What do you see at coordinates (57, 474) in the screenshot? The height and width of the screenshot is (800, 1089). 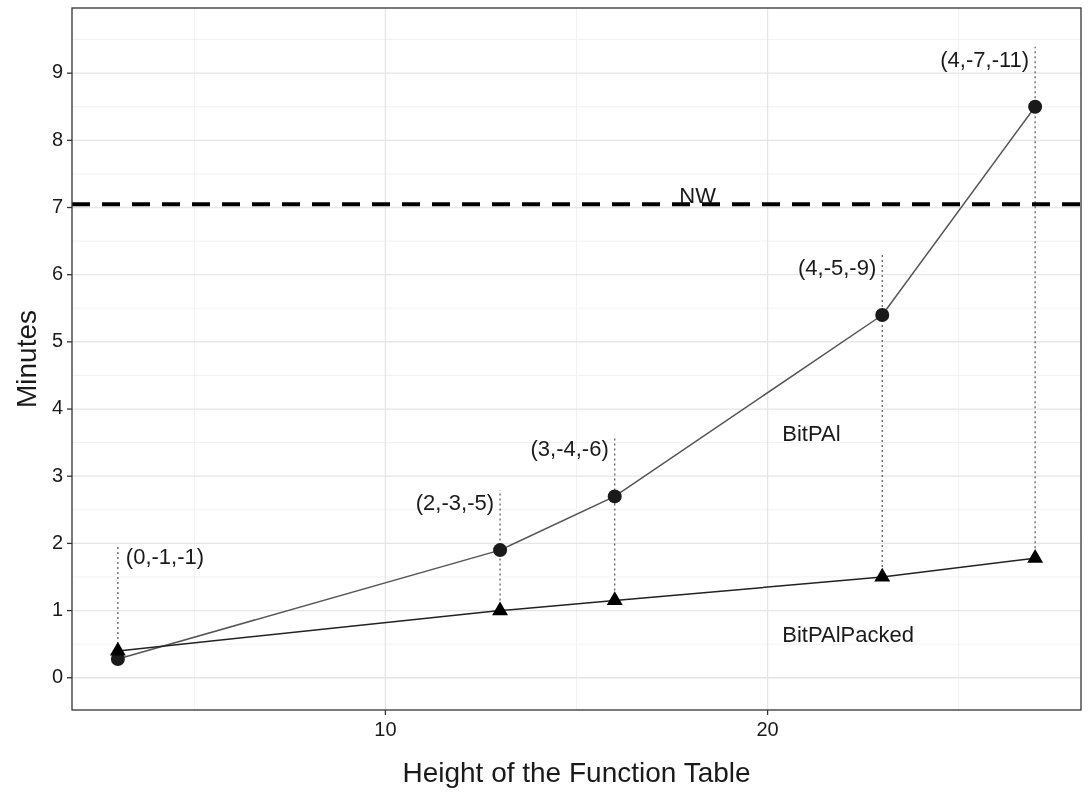 I see `y-tick-label: 3` at bounding box center [57, 474].